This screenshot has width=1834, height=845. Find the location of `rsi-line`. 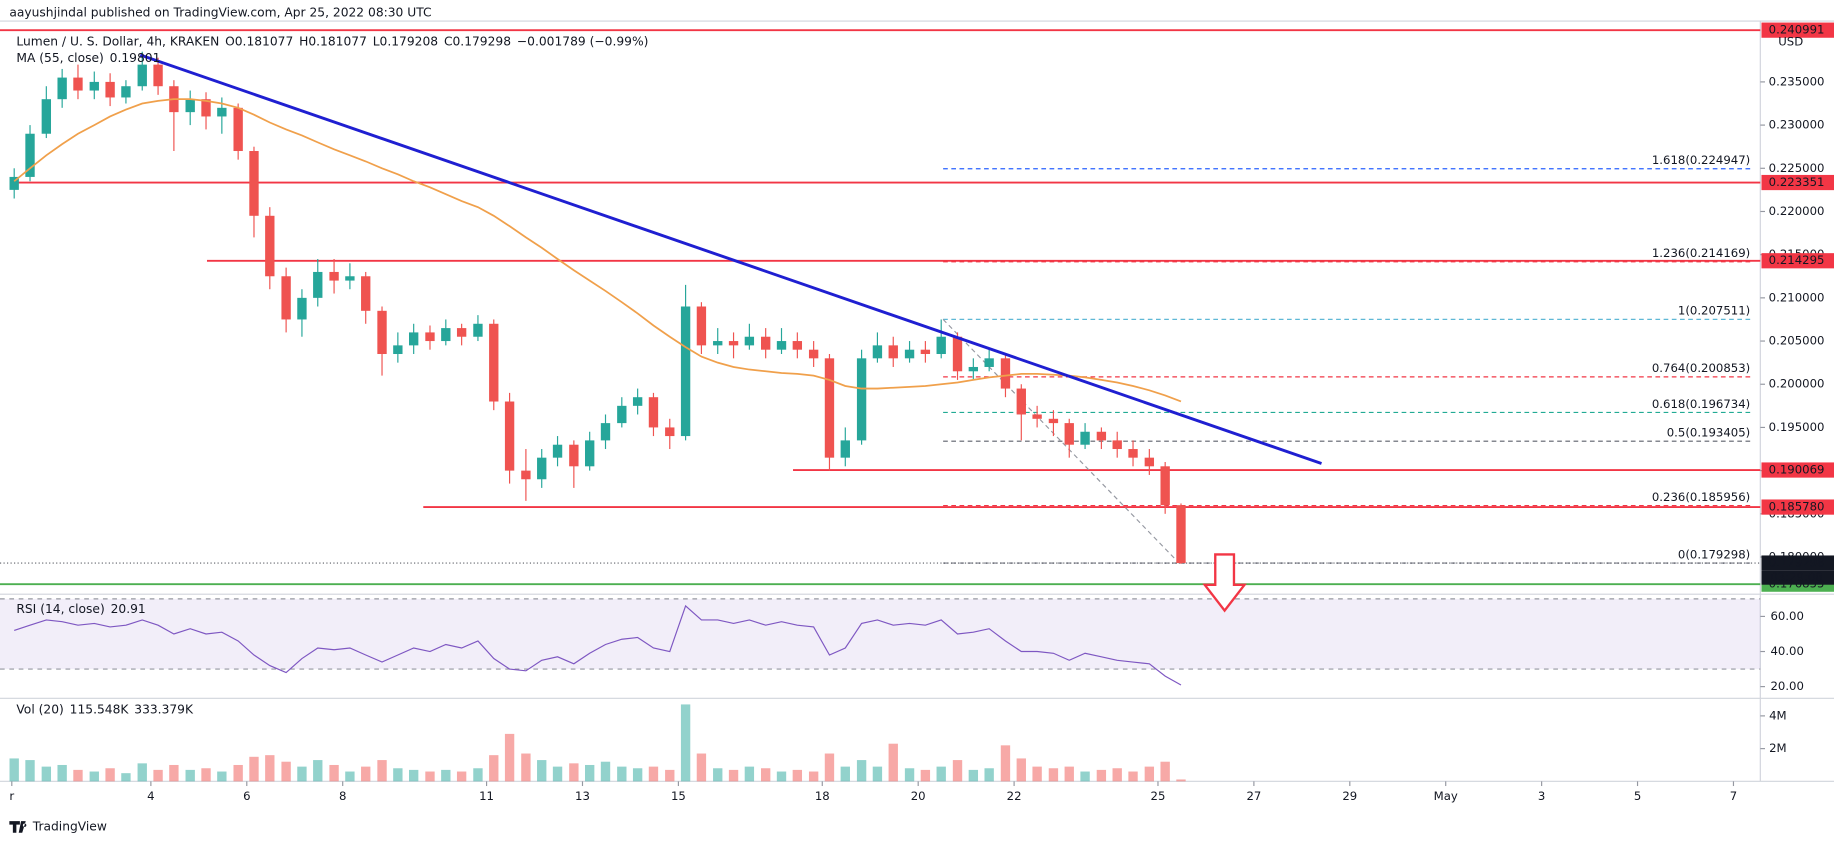

rsi-line is located at coordinates (598, 645).